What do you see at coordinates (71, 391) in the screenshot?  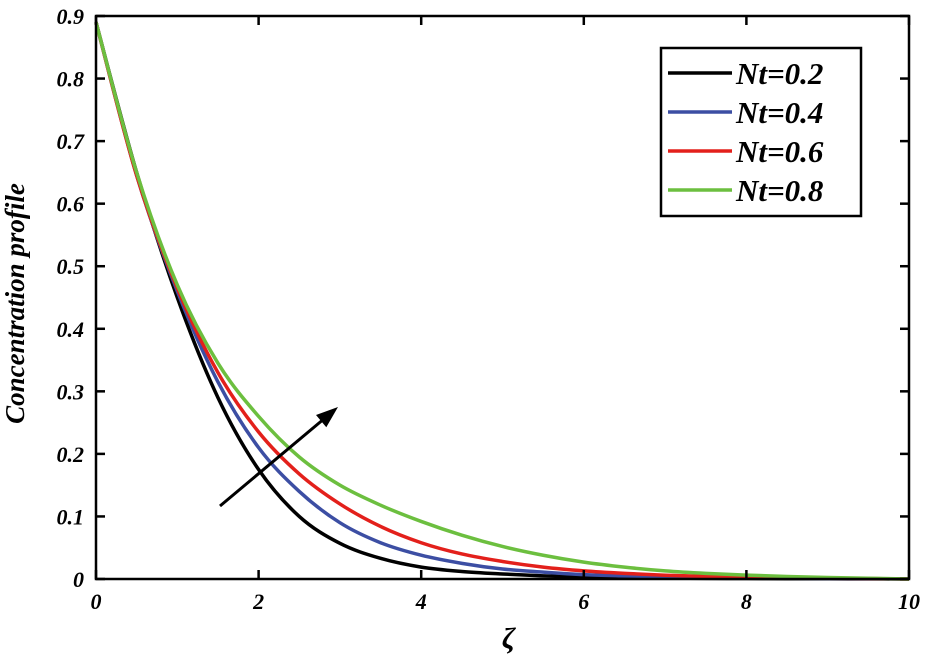 I see `y-tick-label: 0.3` at bounding box center [71, 391].